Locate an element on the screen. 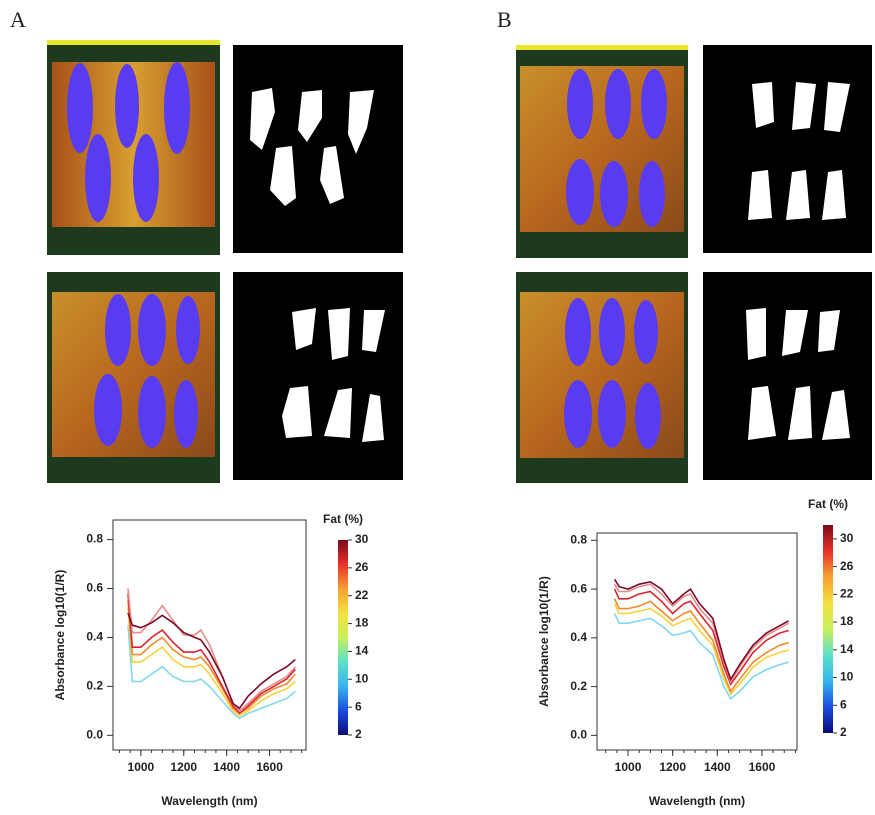 This screenshot has width=875, height=815. panel-label: A is located at coordinates (18, 19).